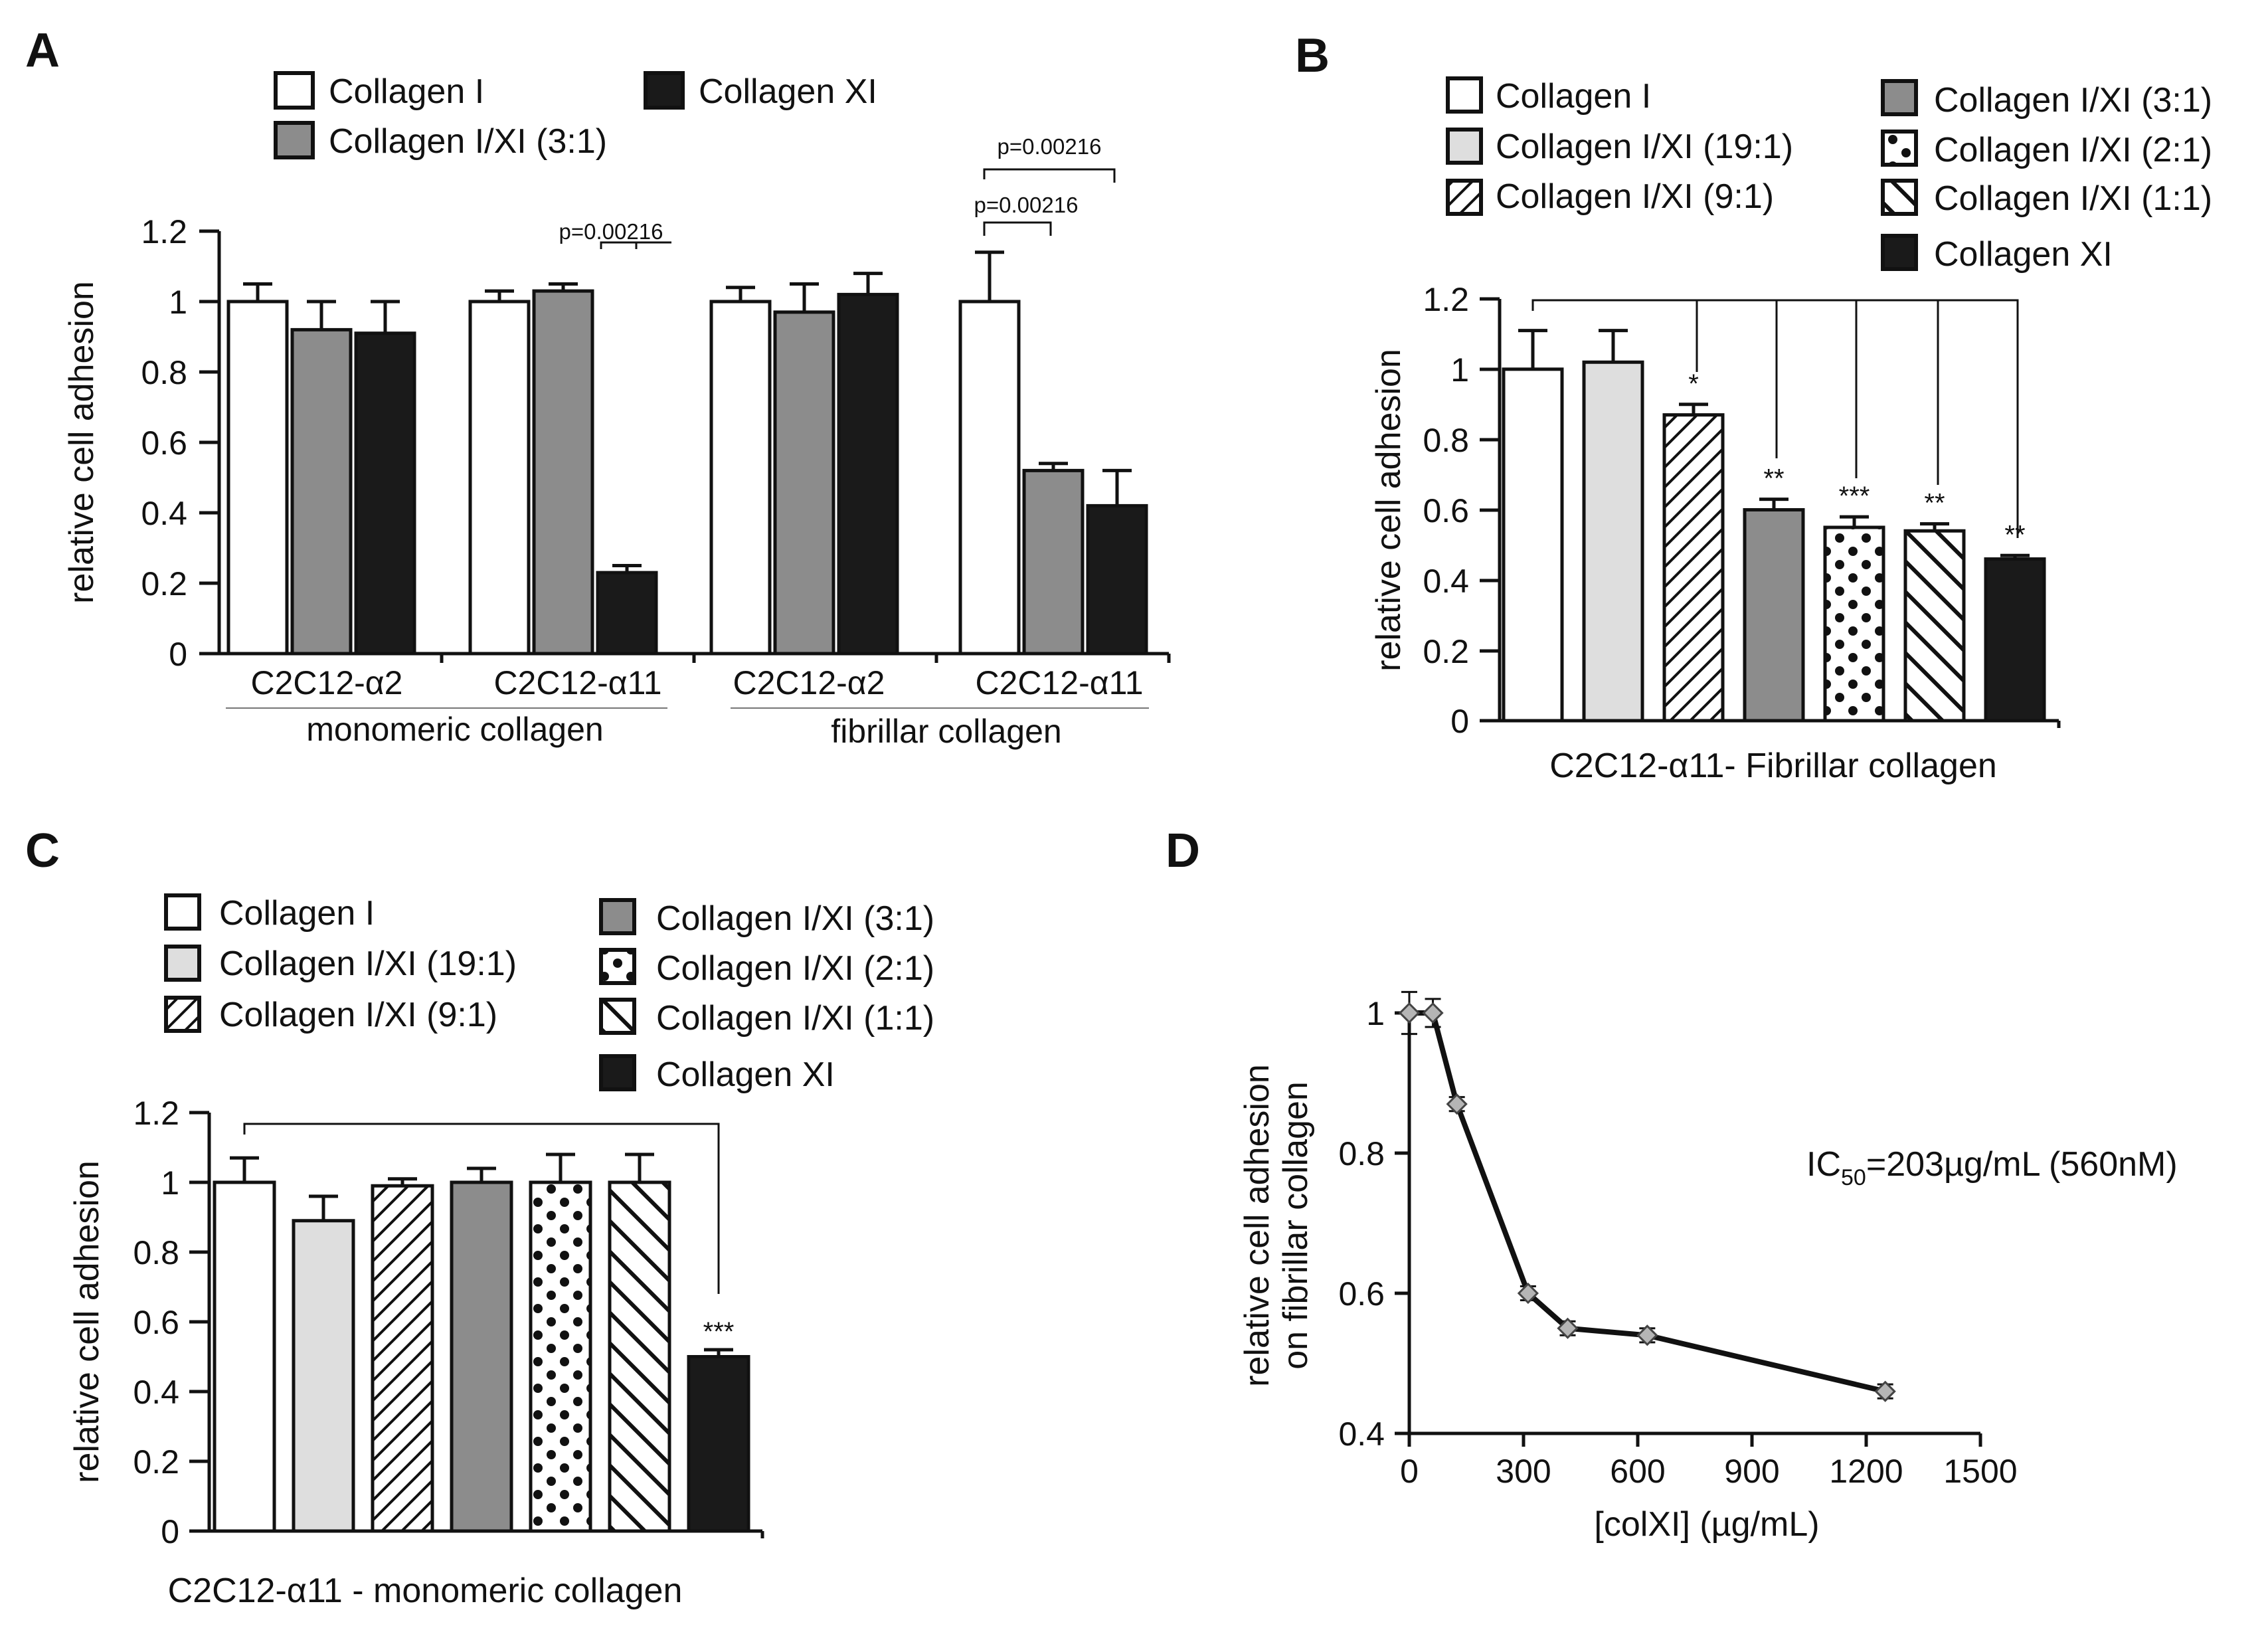 The image size is (2268, 1638). What do you see at coordinates (1053, 562) in the screenshot?
I see `bar-collagen-i-xi-3-1--3` at bounding box center [1053, 562].